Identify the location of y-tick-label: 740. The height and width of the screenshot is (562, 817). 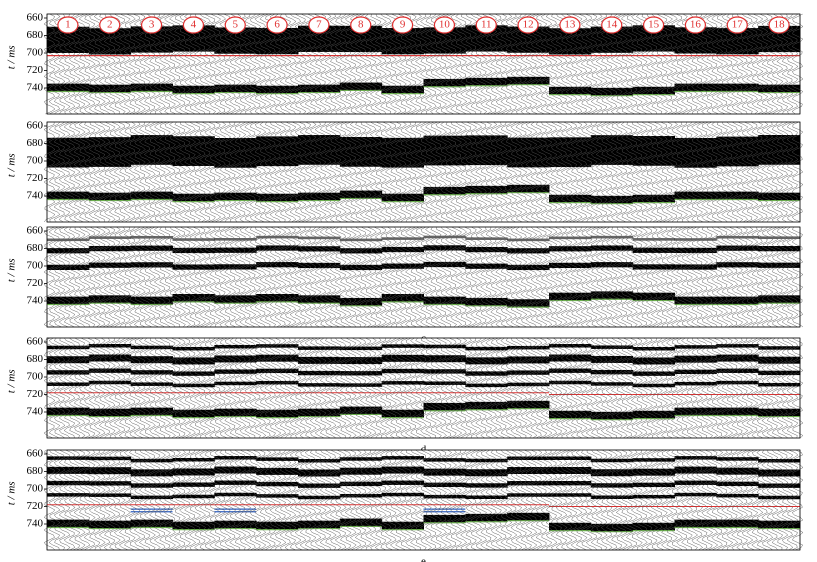
(35, 301).